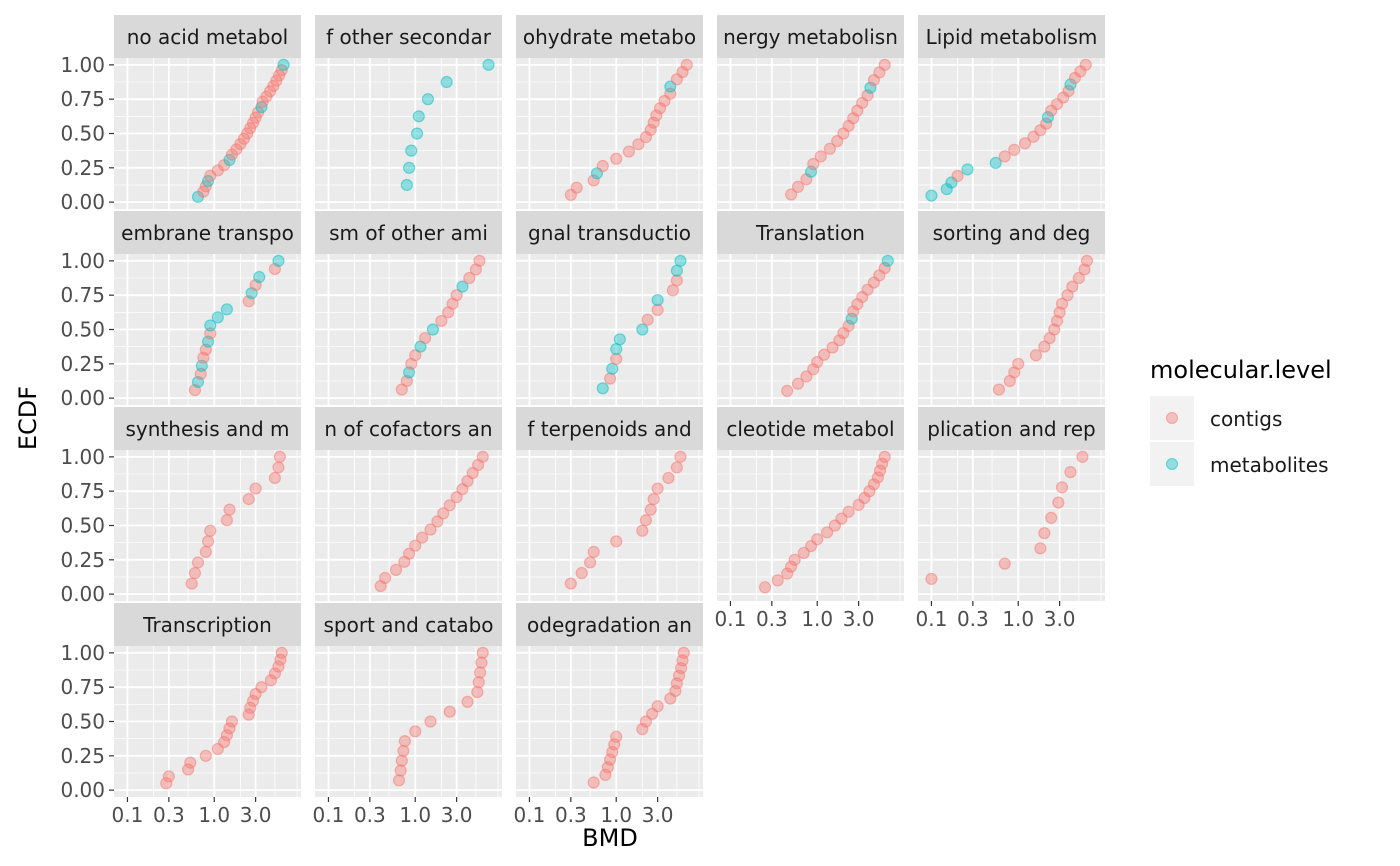 This screenshot has width=1400, height=866. I want to click on y-tick-label: 0.50, so click(82, 526).